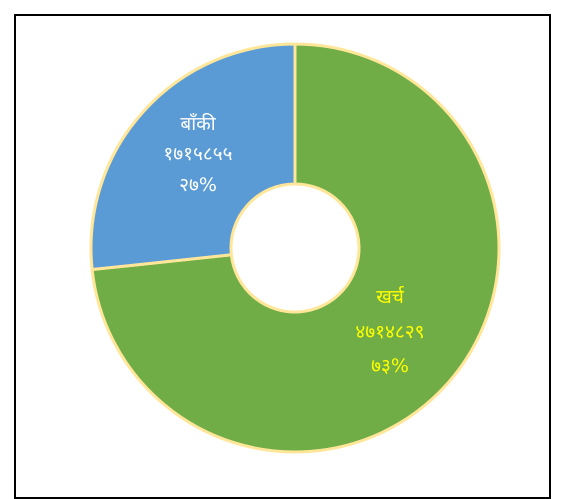 The image size is (570, 499). Describe the element at coordinates (198, 123) in the screenshot. I see `slice-label-remaining-name: बाँकी` at that location.